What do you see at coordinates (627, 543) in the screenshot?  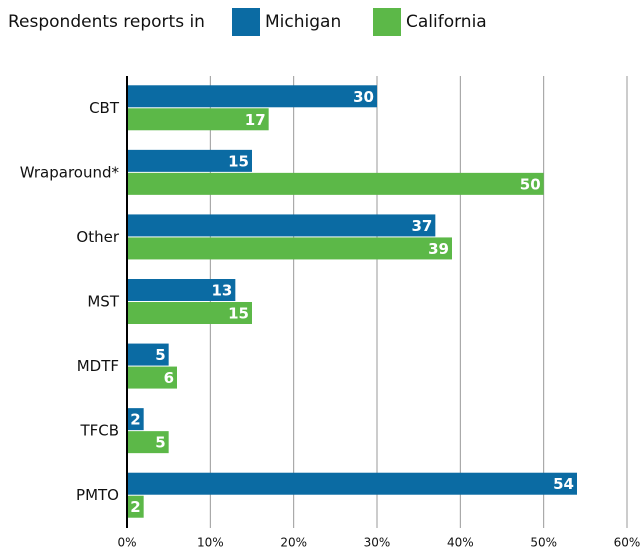 I see `x-tick-label: 60%` at bounding box center [627, 543].